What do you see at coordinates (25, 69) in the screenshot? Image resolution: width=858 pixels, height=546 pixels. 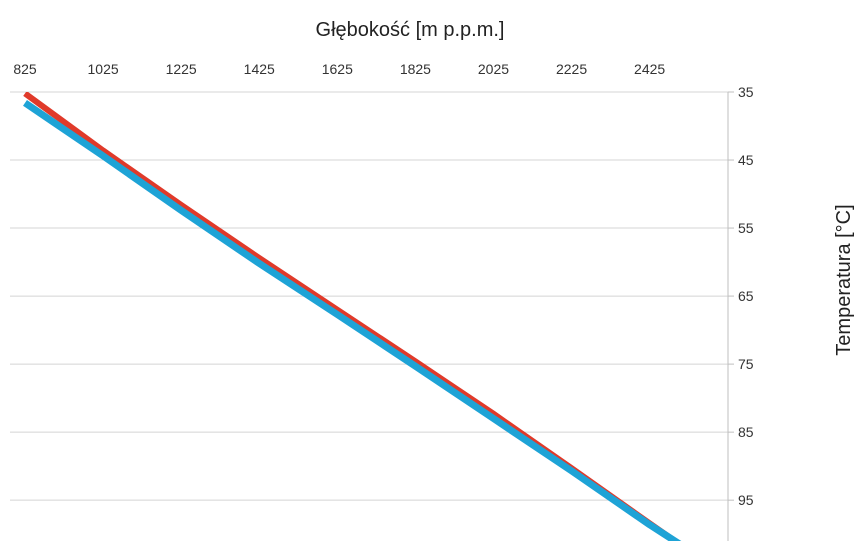 I see `x-tick-label: 825` at bounding box center [25, 69].